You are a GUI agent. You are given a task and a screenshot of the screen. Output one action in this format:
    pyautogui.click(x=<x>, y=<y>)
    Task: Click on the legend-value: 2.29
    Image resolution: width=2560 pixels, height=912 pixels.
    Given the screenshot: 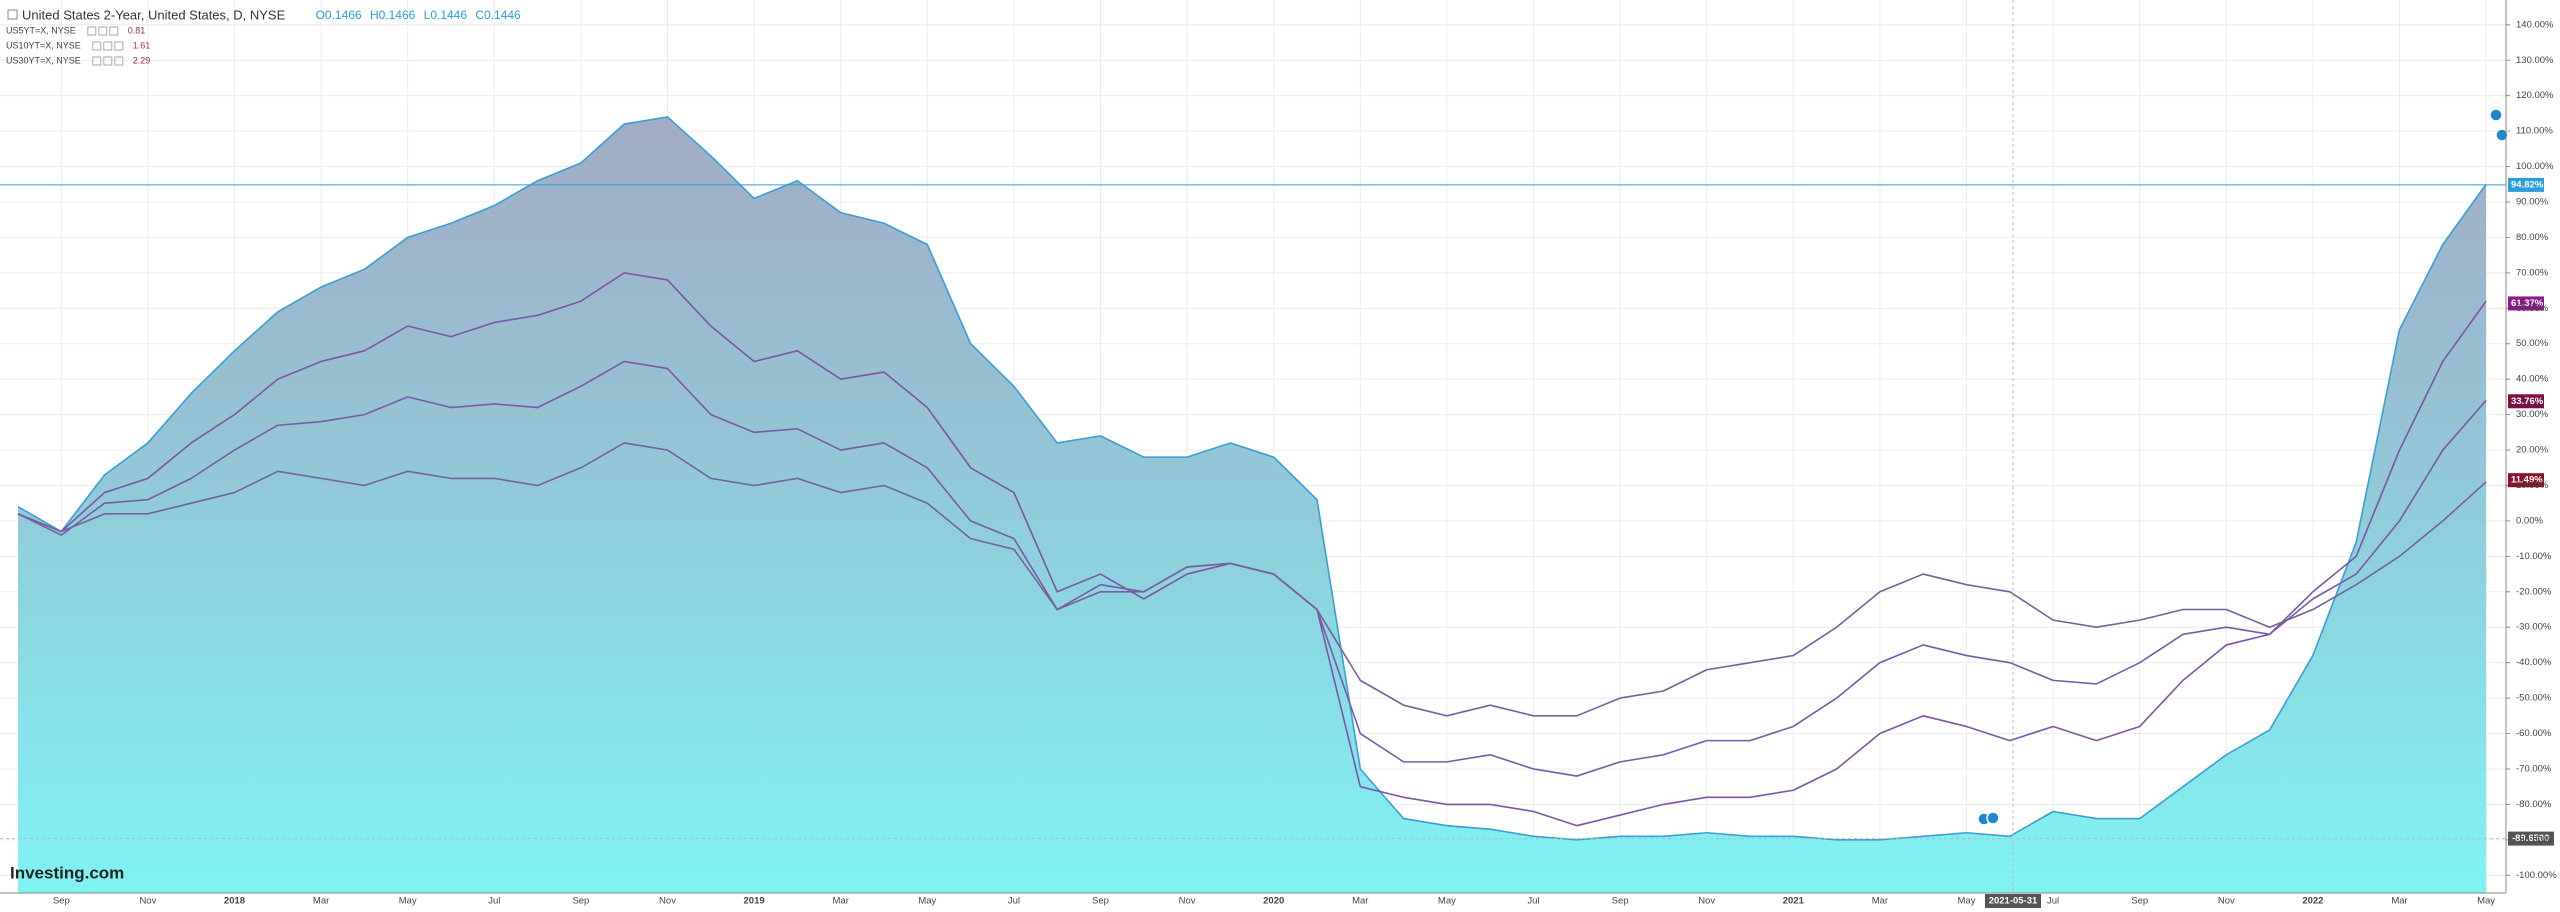 What is the action you would take?
    pyautogui.click(x=142, y=60)
    